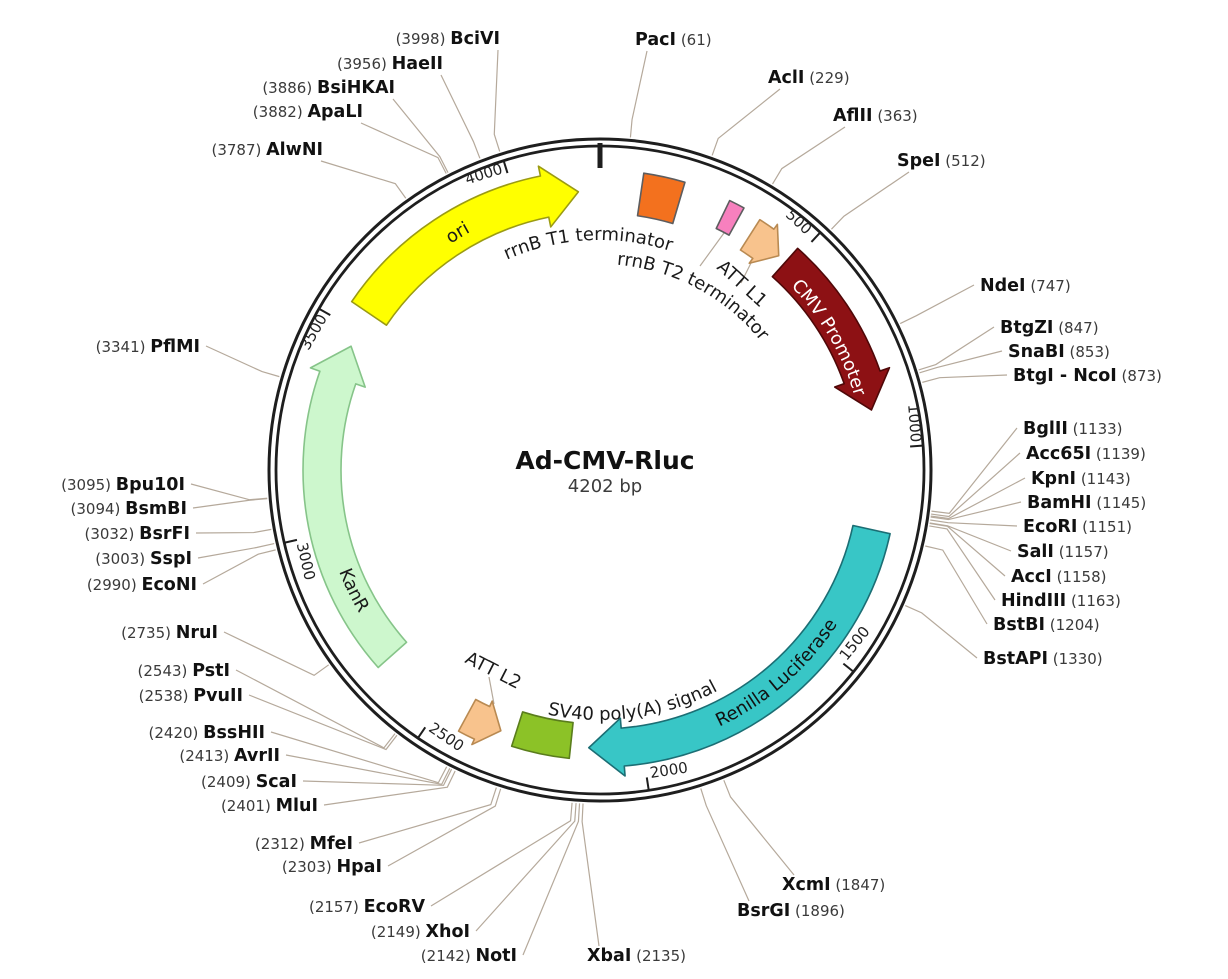 Image resolution: width=1228 pixels, height=979 pixels. Describe the element at coordinates (798, 222) in the screenshot. I see `scale-tick-label: 500` at that location.